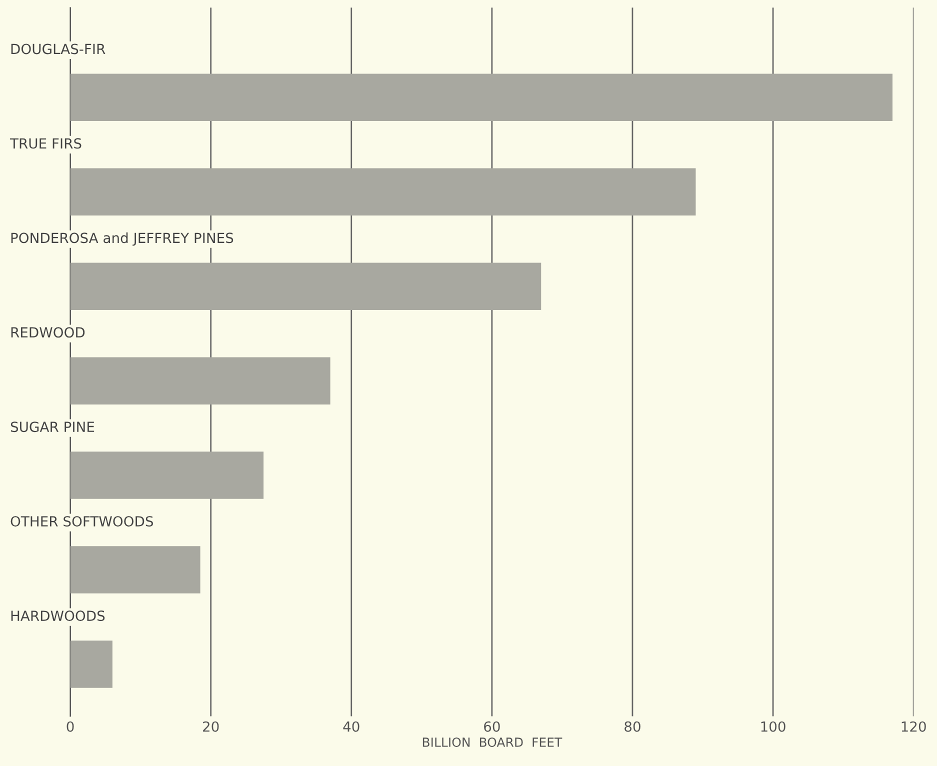  I want to click on y-tick-label: OTHER SOFTWOODS, so click(82, 521).